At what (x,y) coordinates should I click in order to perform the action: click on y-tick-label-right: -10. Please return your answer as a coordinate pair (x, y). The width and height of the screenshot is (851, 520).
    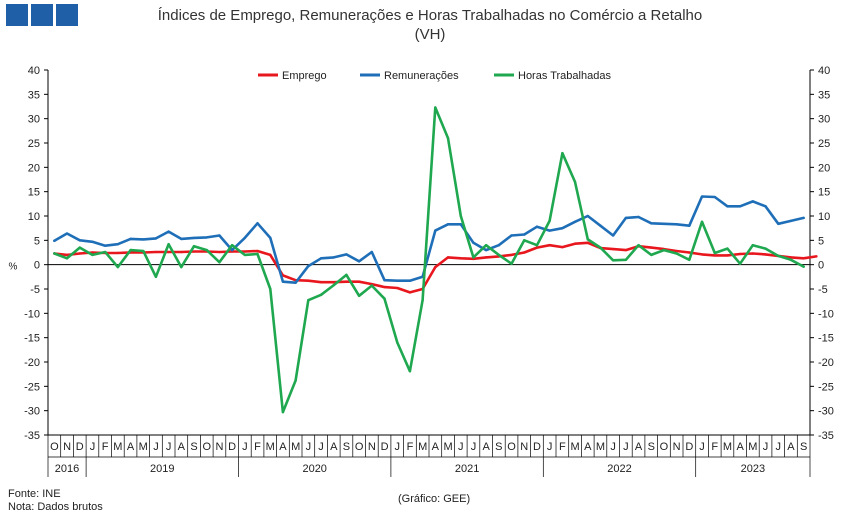
    Looking at the image, I should click on (826, 314).